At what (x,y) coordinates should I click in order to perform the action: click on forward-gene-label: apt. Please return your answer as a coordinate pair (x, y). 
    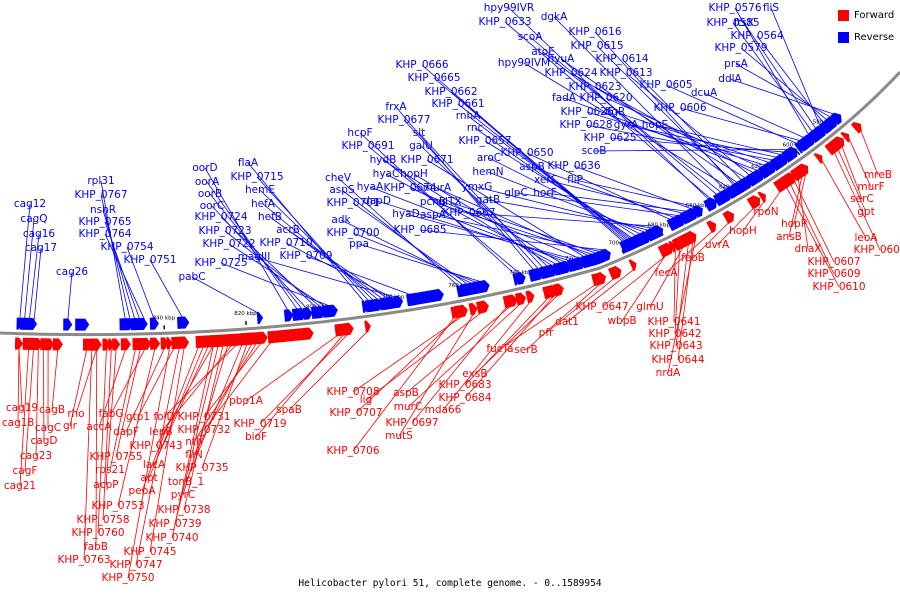
    Looking at the image, I should click on (148, 478).